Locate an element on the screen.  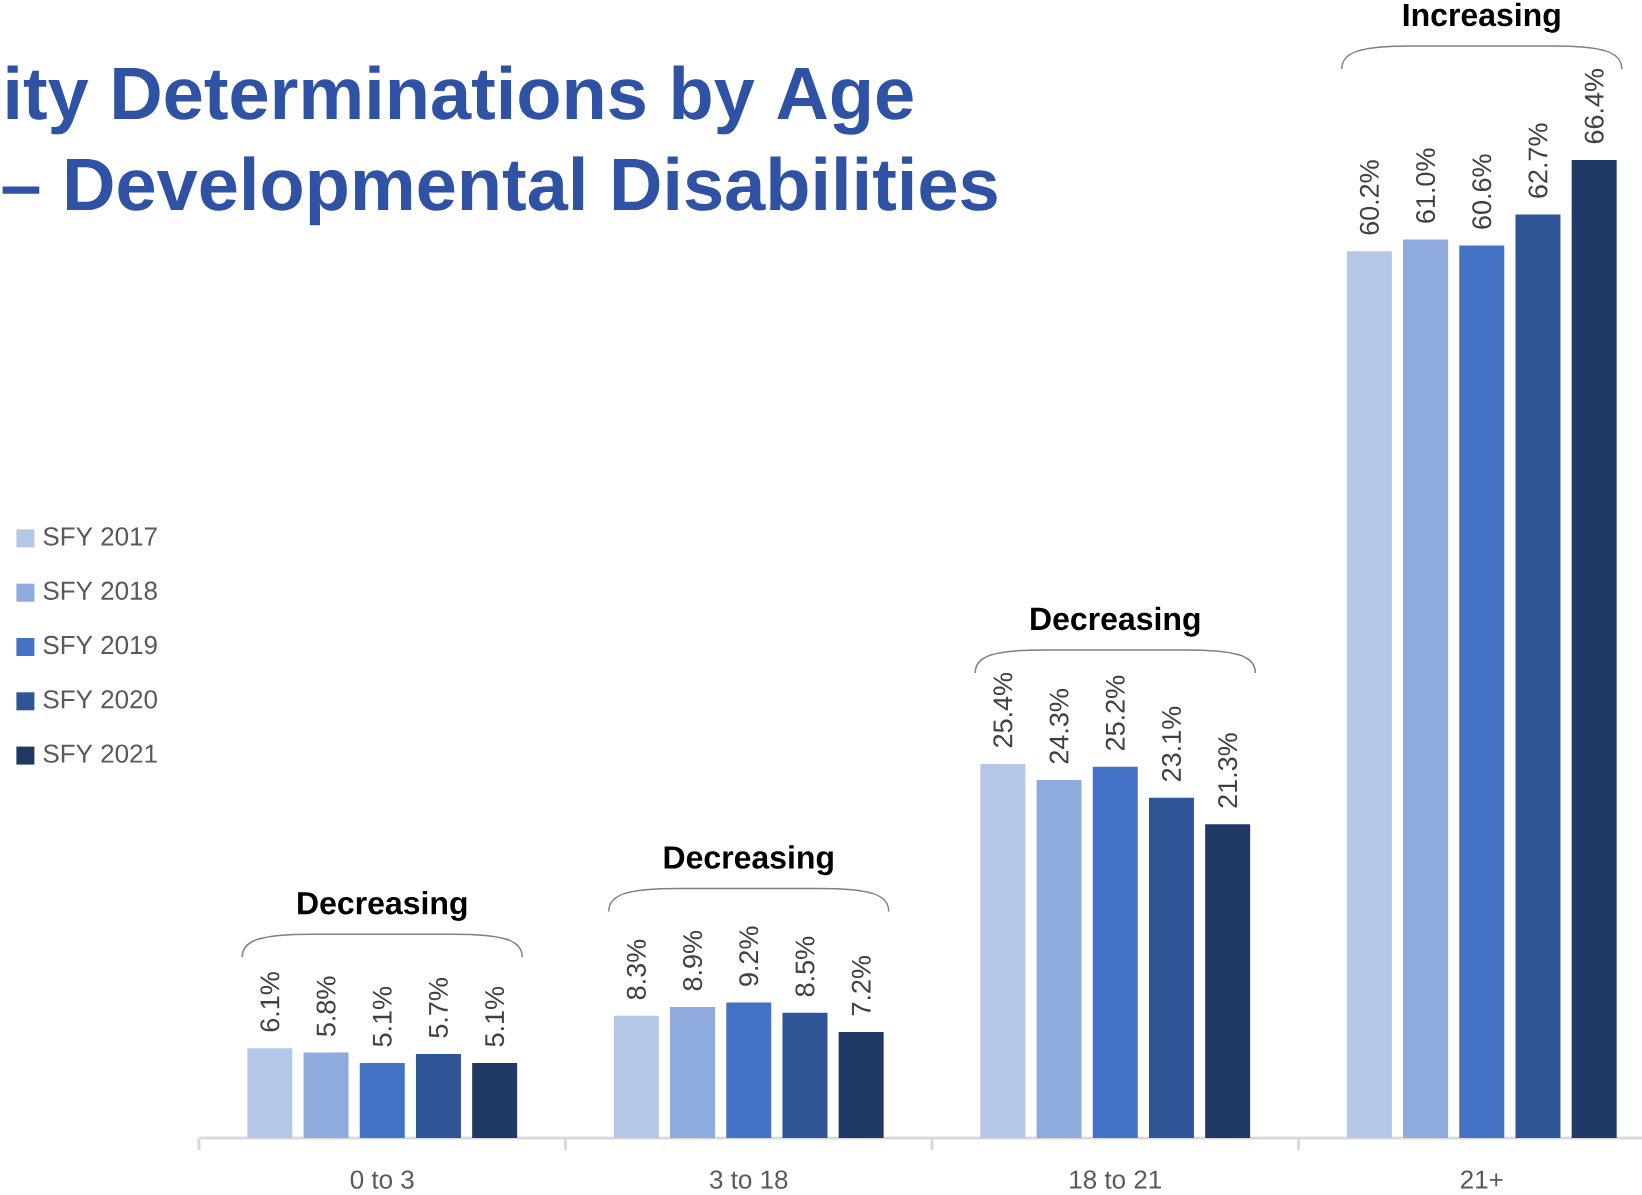
data-label: 66.4% is located at coordinates (1594, 106).